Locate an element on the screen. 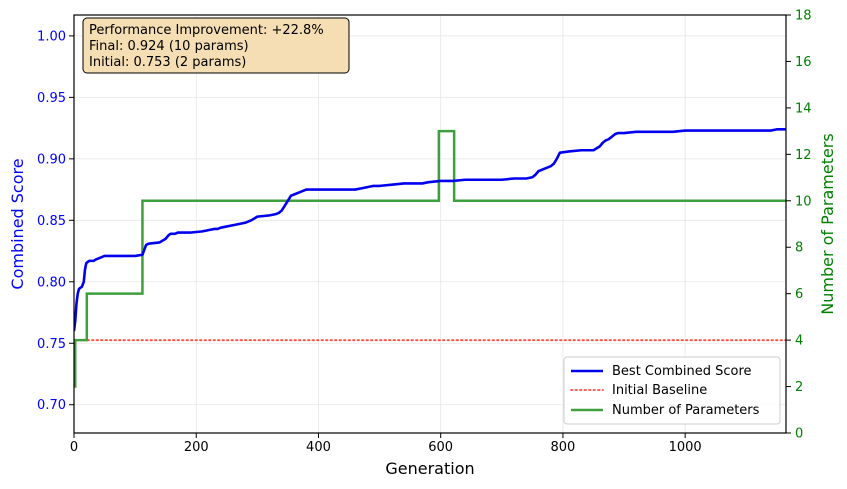 The height and width of the screenshot is (489, 847). y-right-tick-label: 6 is located at coordinates (799, 294).